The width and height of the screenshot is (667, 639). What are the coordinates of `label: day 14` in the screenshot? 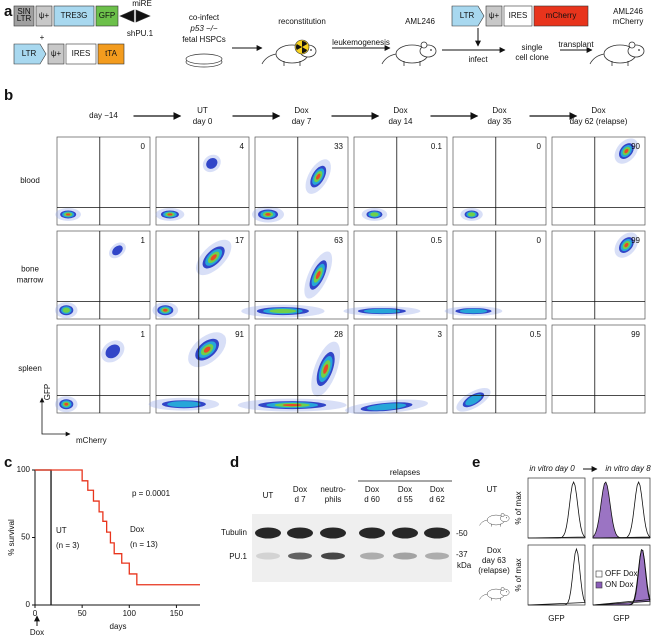 It's located at (400, 121).